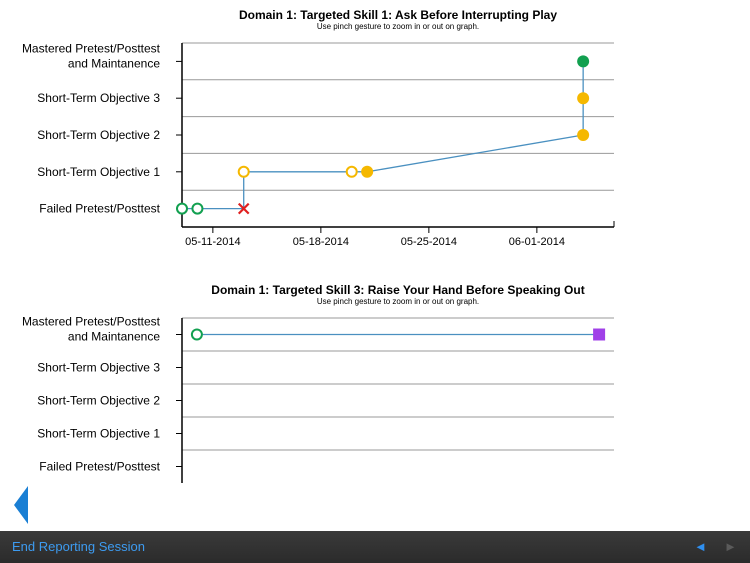 Image resolution: width=750 pixels, height=563 pixels. What do you see at coordinates (21, 505) in the screenshot?
I see `back-arrow-icon` at bounding box center [21, 505].